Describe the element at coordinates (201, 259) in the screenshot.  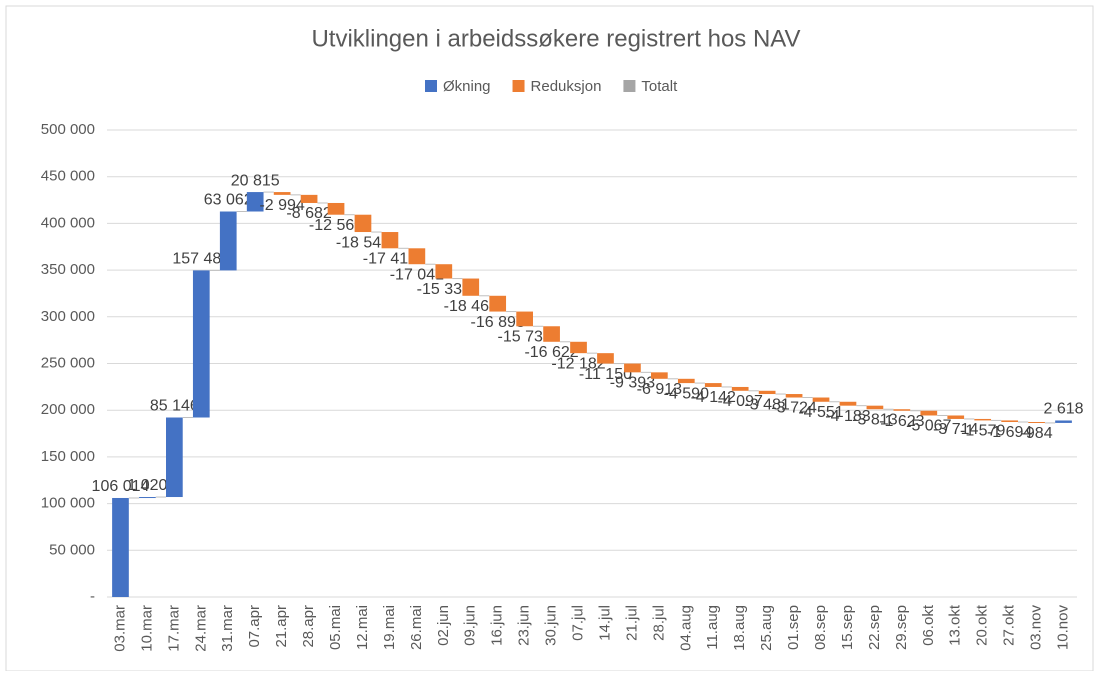
I see `data-label: 157 488` at that location.